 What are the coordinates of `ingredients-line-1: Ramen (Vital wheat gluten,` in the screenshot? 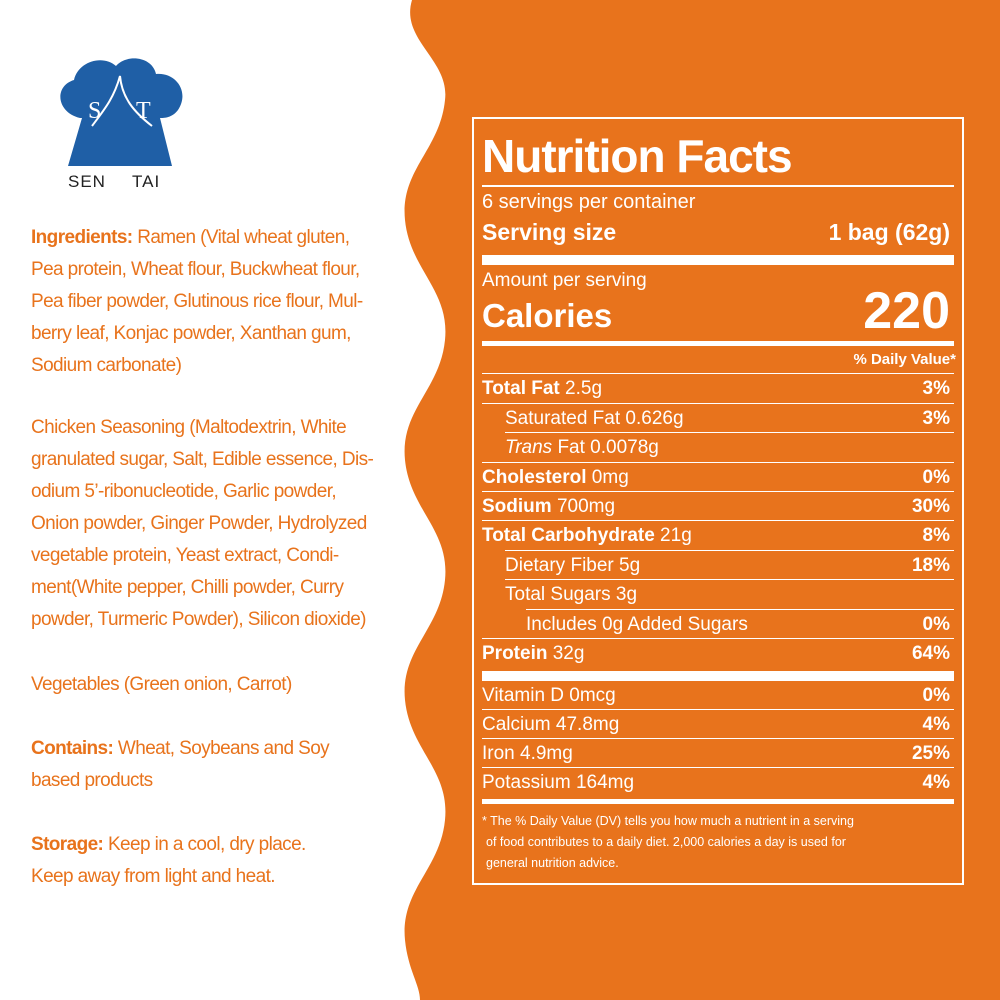 It's located at (241, 237).